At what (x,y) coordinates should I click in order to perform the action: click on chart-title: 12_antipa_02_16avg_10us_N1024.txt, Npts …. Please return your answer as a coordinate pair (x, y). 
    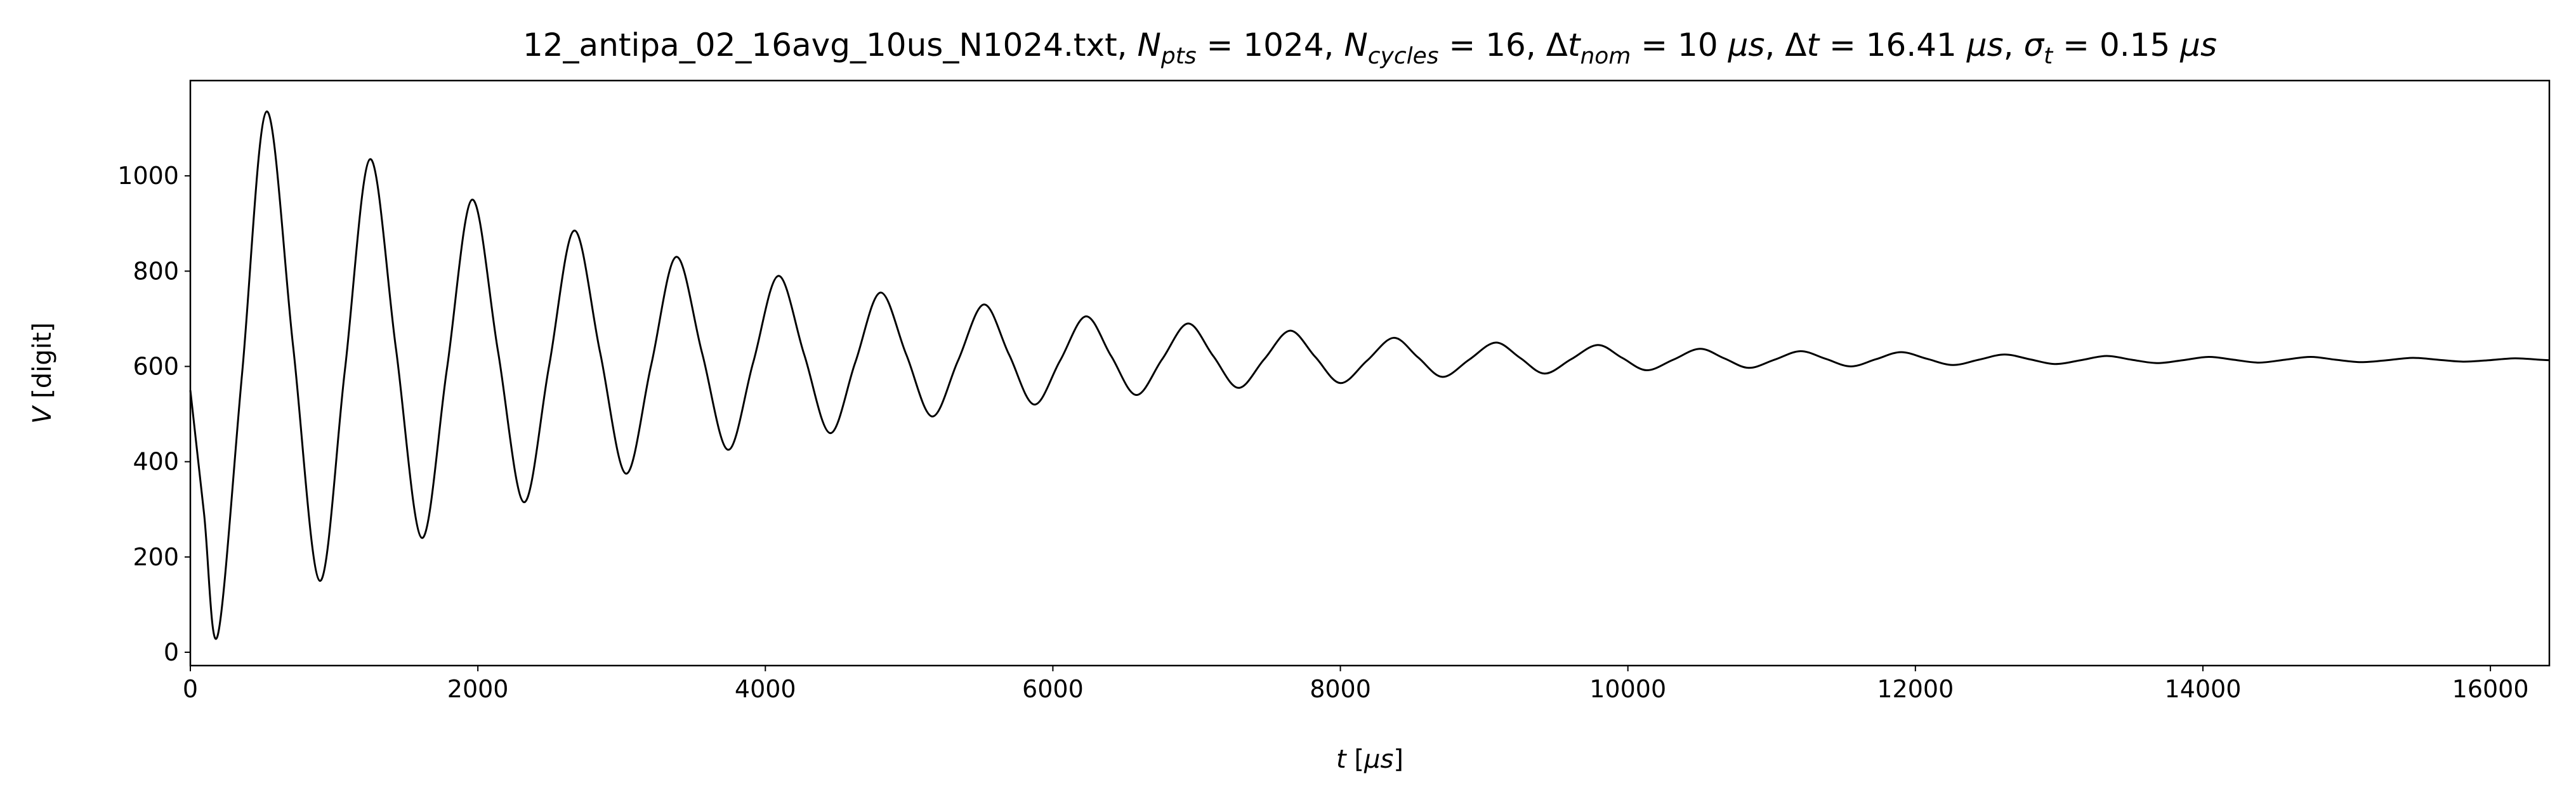
    Looking at the image, I should click on (1370, 48).